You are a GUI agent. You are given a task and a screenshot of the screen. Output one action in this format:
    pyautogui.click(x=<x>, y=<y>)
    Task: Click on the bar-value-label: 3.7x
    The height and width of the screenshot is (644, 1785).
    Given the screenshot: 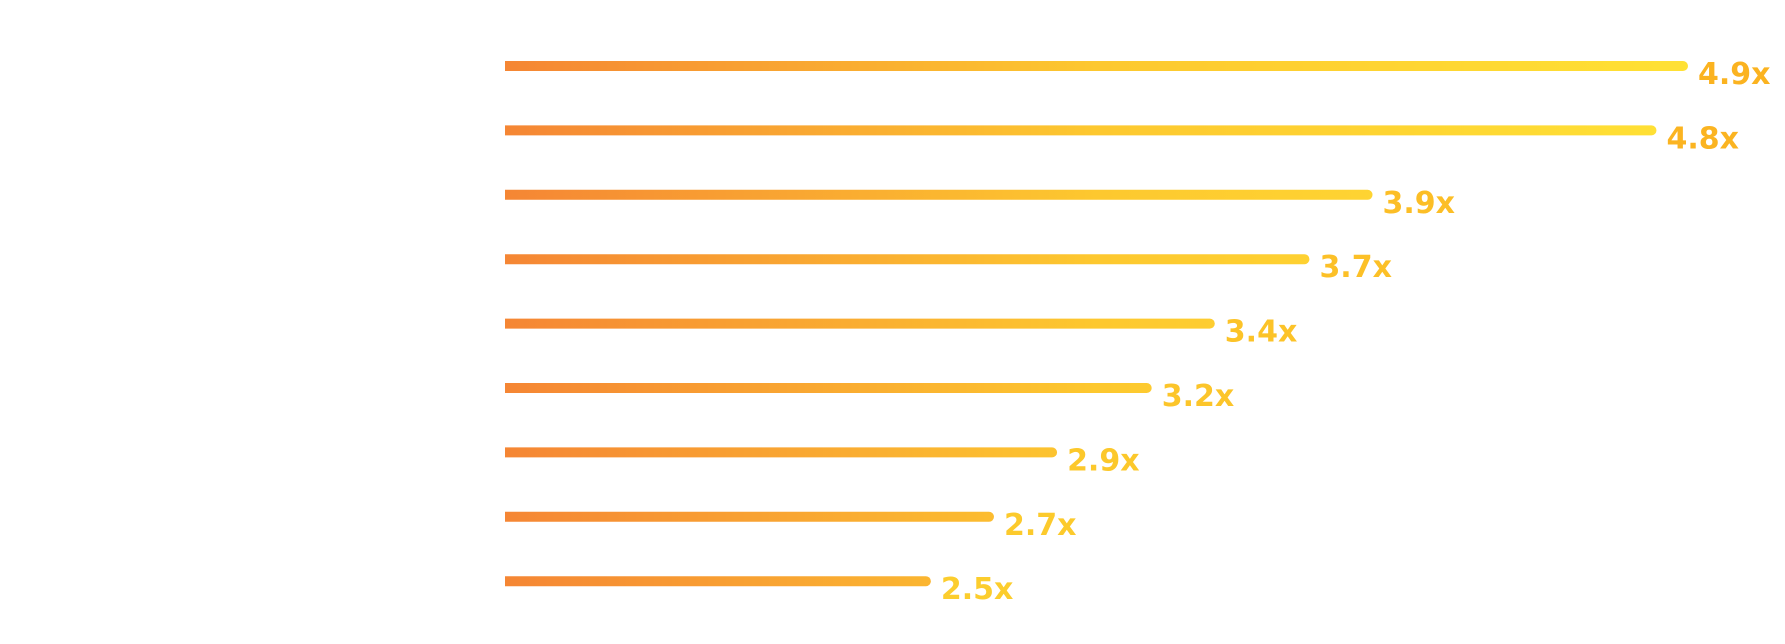 What is the action you would take?
    pyautogui.click(x=1355, y=267)
    